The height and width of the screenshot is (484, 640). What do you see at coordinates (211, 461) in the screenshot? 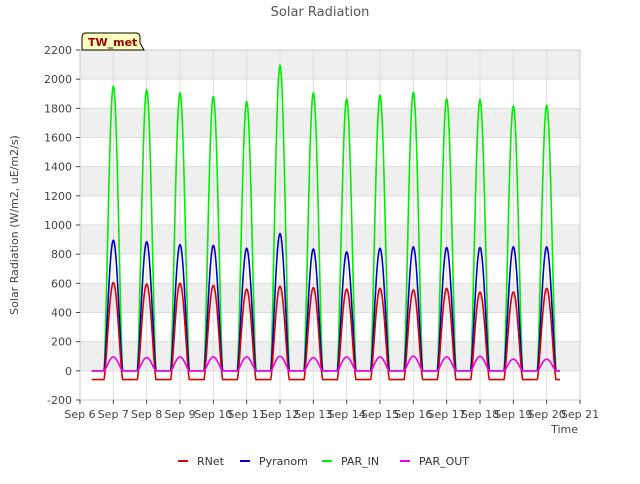
I see `legend-label: RNet` at bounding box center [211, 461].